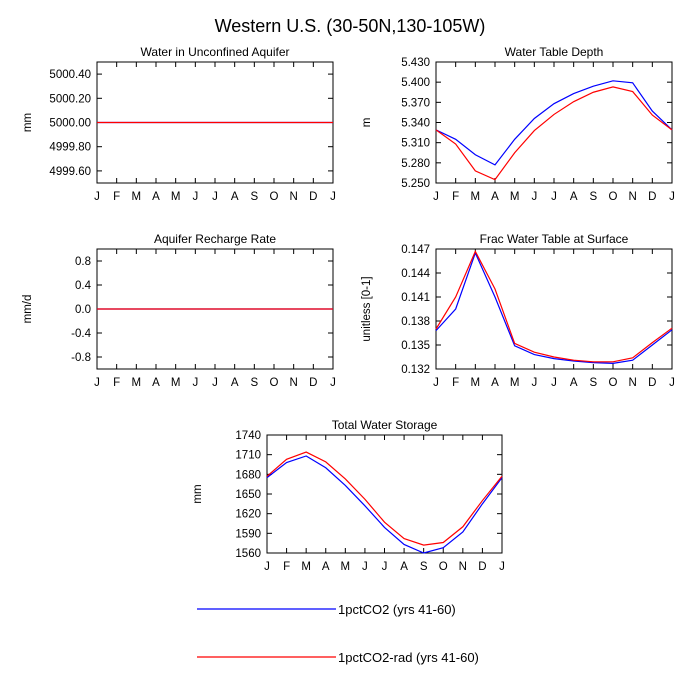  What do you see at coordinates (248, 436) in the screenshot?
I see `y-tick-label: 1740` at bounding box center [248, 436].